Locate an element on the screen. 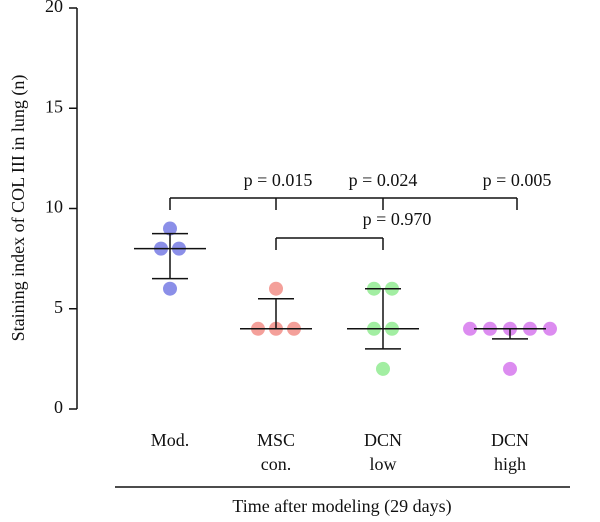  x-tick-label: DCN low is located at coordinates (382, 452).